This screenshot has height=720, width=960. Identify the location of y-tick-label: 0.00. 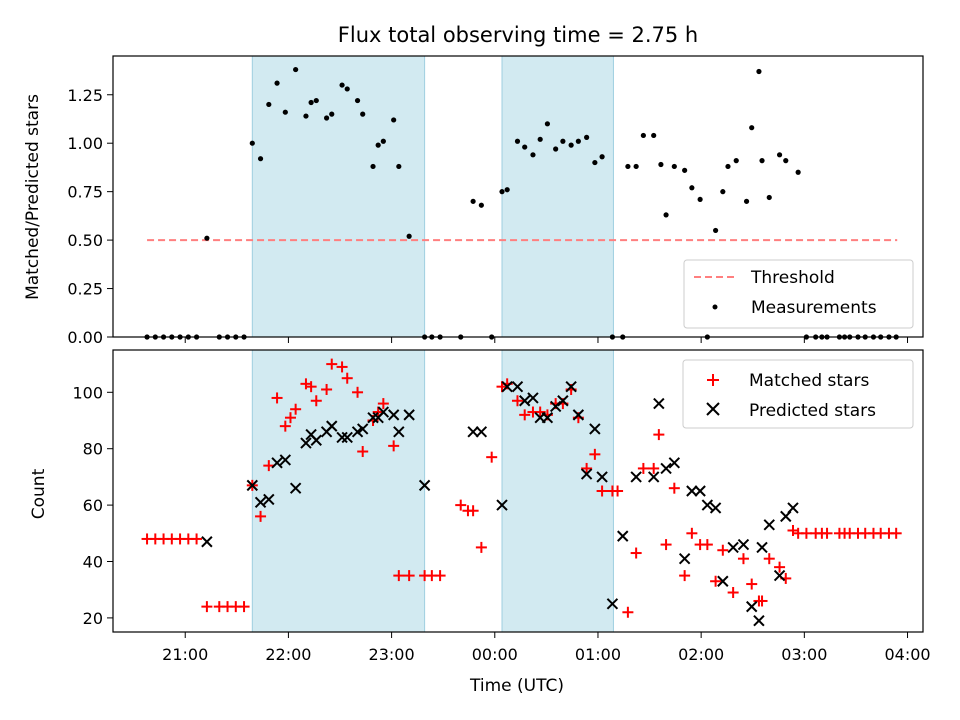
(85, 337).